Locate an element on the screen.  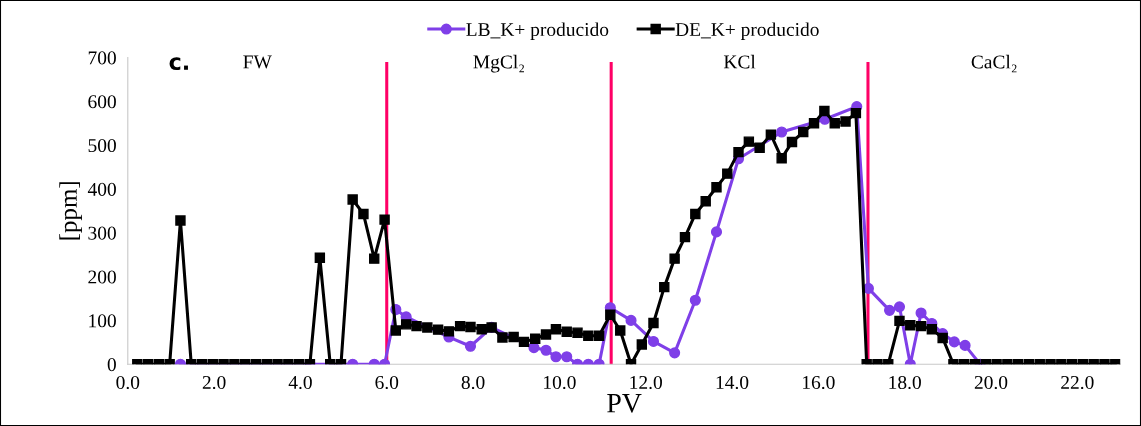
annotation: c. is located at coordinates (178, 64).